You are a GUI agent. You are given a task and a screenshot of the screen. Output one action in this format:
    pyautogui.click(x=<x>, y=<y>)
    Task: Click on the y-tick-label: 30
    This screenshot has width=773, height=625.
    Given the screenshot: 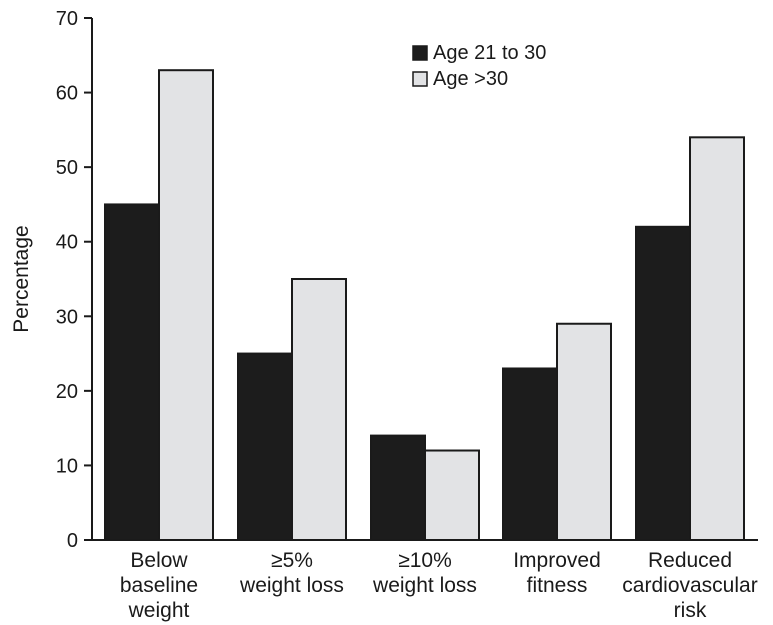 What is the action you would take?
    pyautogui.click(x=67, y=317)
    